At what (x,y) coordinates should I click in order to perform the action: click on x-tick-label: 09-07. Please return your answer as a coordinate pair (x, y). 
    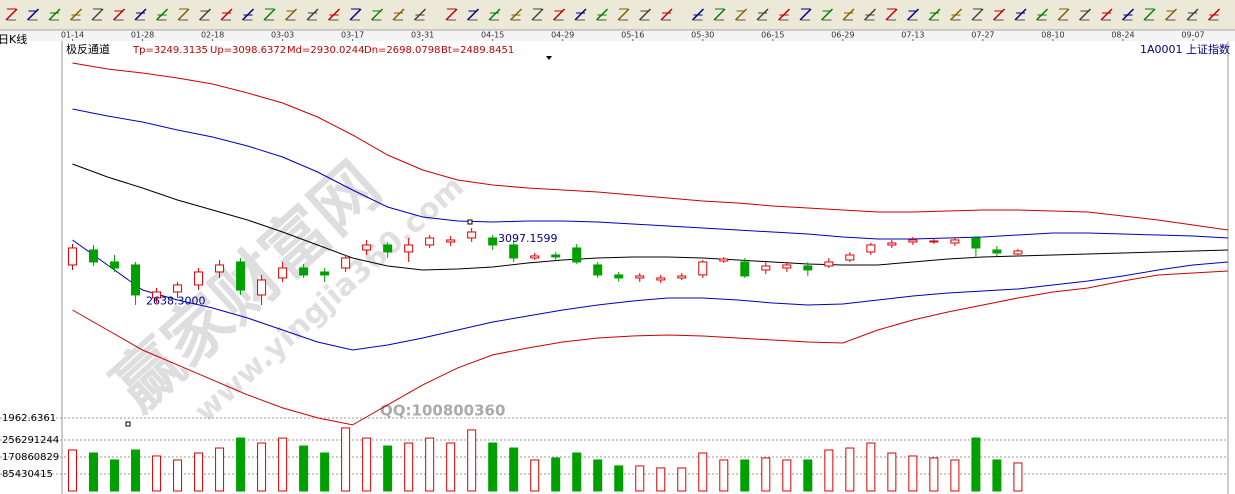
    Looking at the image, I should click on (1192, 35).